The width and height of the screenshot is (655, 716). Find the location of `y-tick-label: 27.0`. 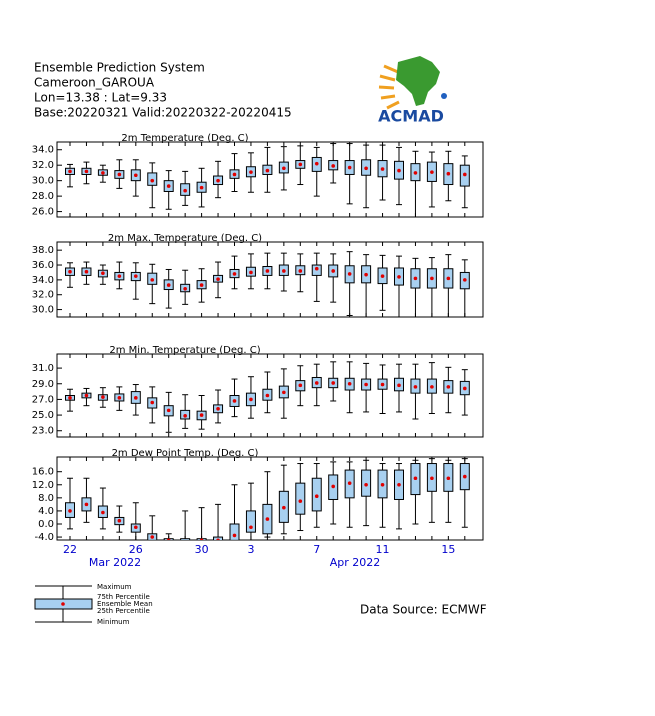

y-tick-label: 27.0 is located at coordinates (43, 399).